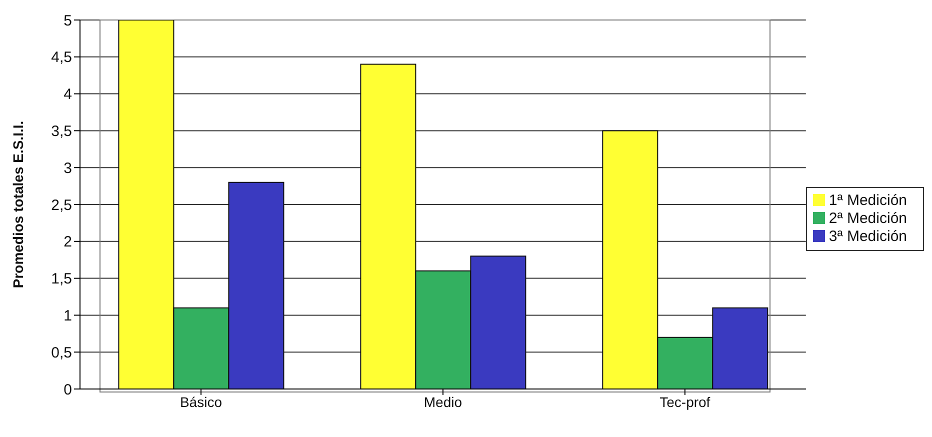  Describe the element at coordinates (61, 353) in the screenshot. I see `y-tick-label: 0,5` at that location.